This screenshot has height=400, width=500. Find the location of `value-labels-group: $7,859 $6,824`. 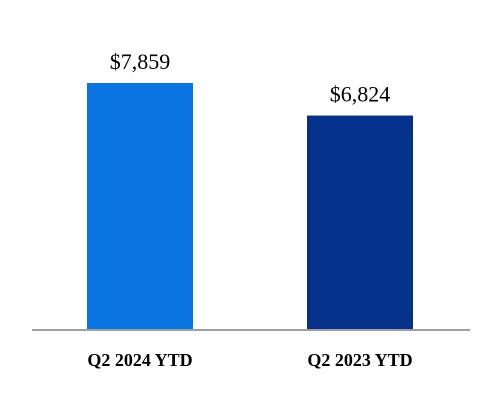

value-labels-group: $7,859 $6,824 is located at coordinates (250, 78).